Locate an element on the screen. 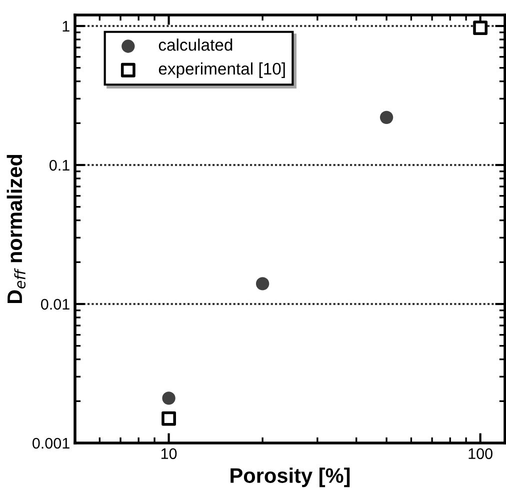 This screenshot has width=506, height=492. legend-label: experimental [10] is located at coordinates (221, 70).